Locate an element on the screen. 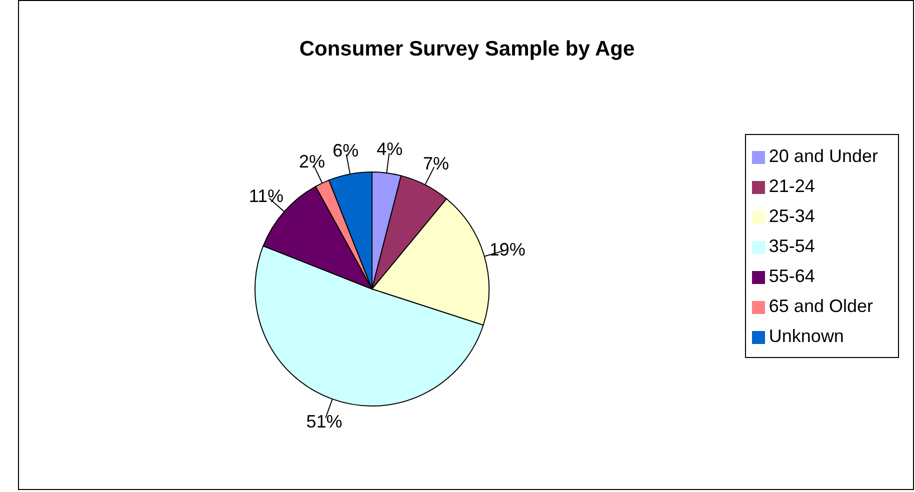  data-label: 7% is located at coordinates (436, 163).